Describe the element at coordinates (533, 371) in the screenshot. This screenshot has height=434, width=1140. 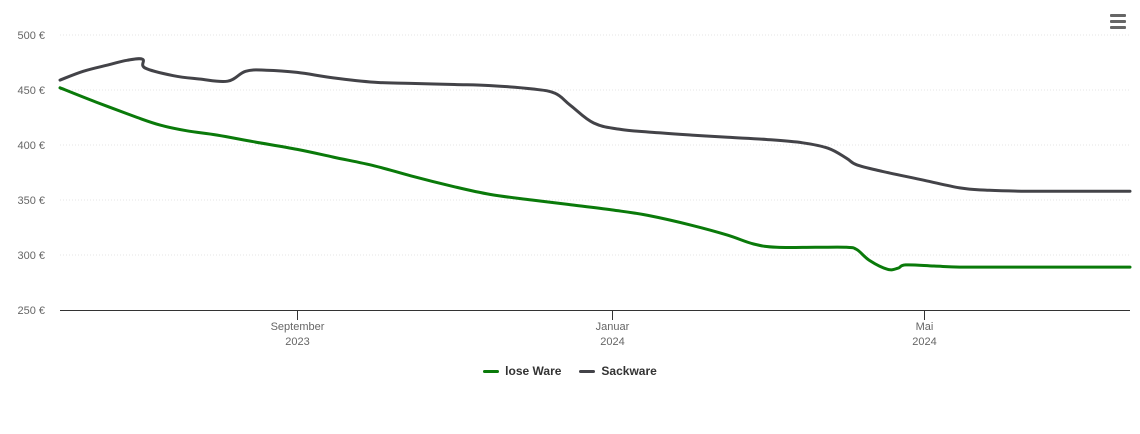
I see `legend-label-lose-ware: lose Ware` at that location.